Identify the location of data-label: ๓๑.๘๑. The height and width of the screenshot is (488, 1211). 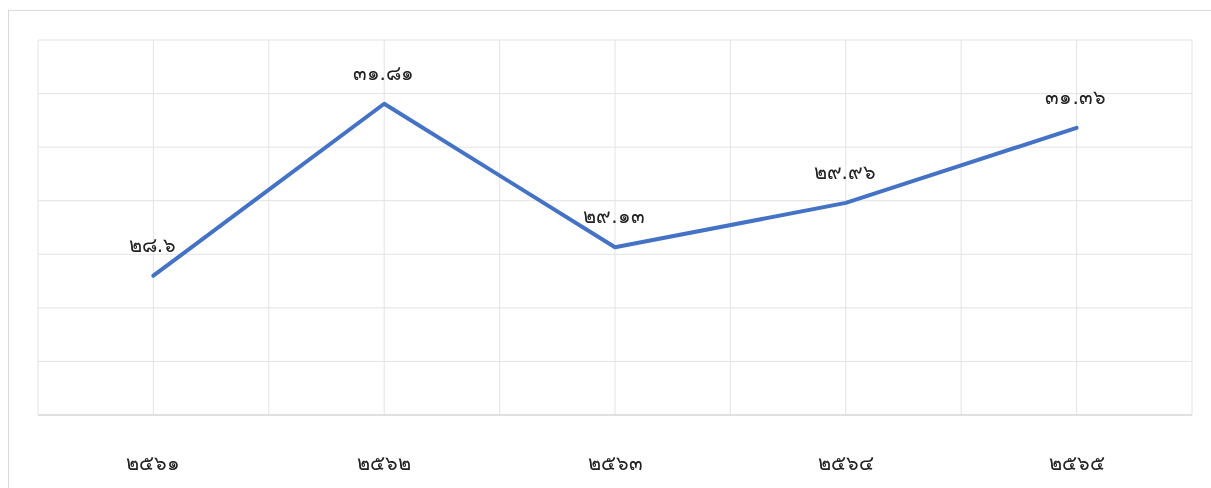
(383, 72).